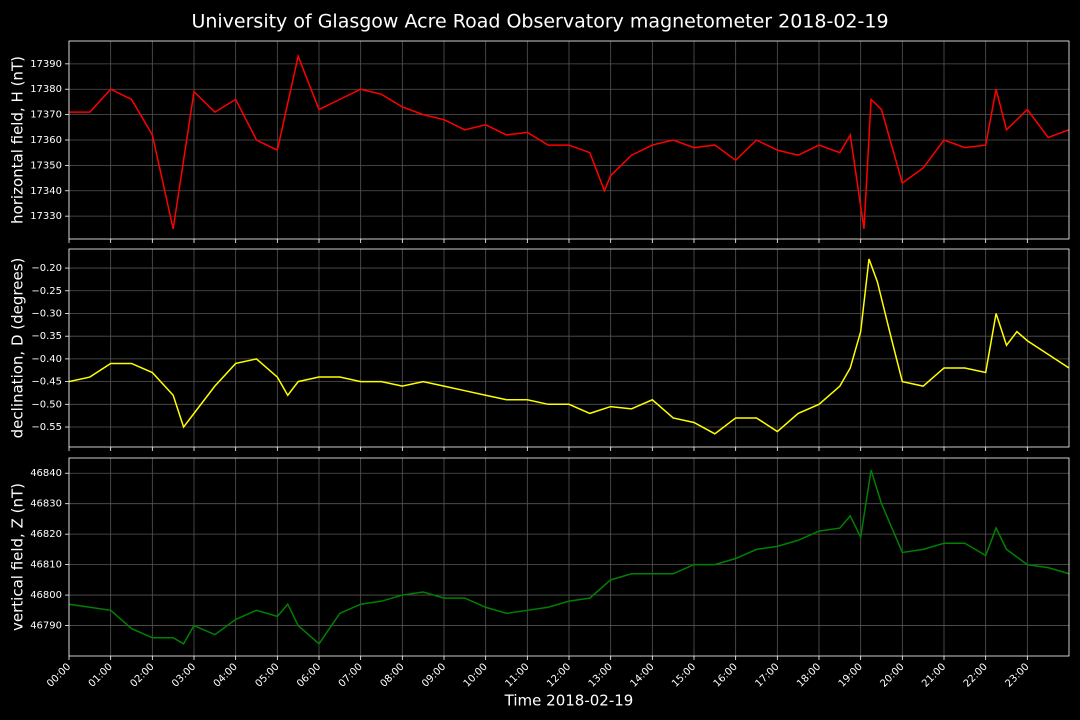 The image size is (1080, 720). Describe the element at coordinates (46, 165) in the screenshot. I see `y-tick-label: 17350` at that location.